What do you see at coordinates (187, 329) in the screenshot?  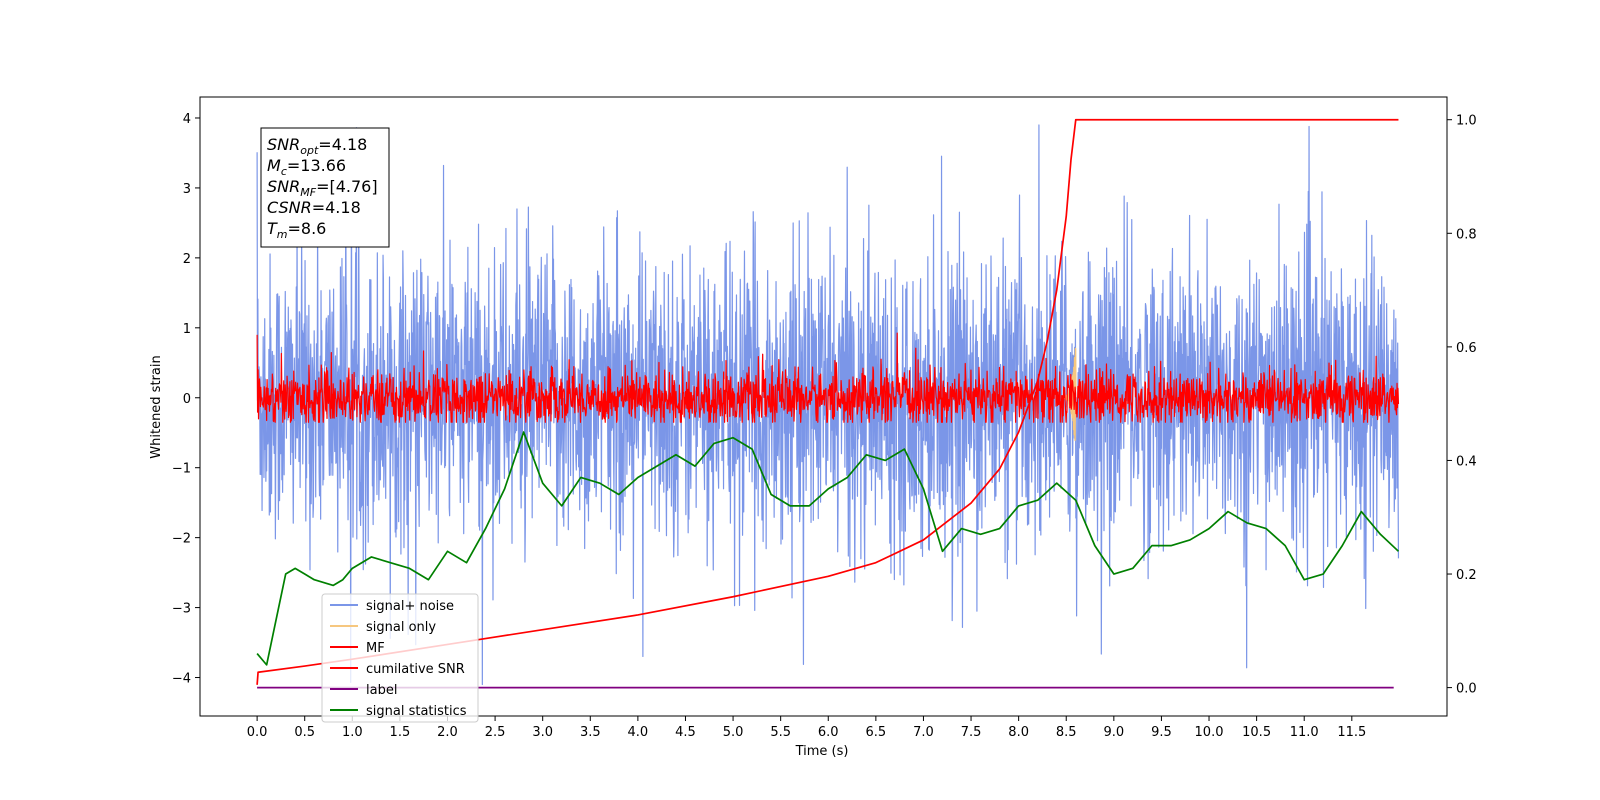 I see `y-tick-label: 1` at bounding box center [187, 329].